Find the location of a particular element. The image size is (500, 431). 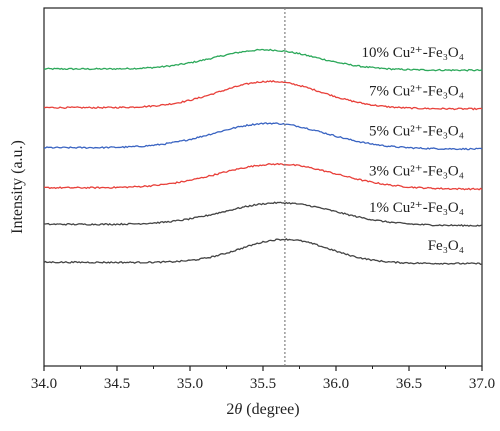

x-axis-label-theta: θ is located at coordinates (238, 409).